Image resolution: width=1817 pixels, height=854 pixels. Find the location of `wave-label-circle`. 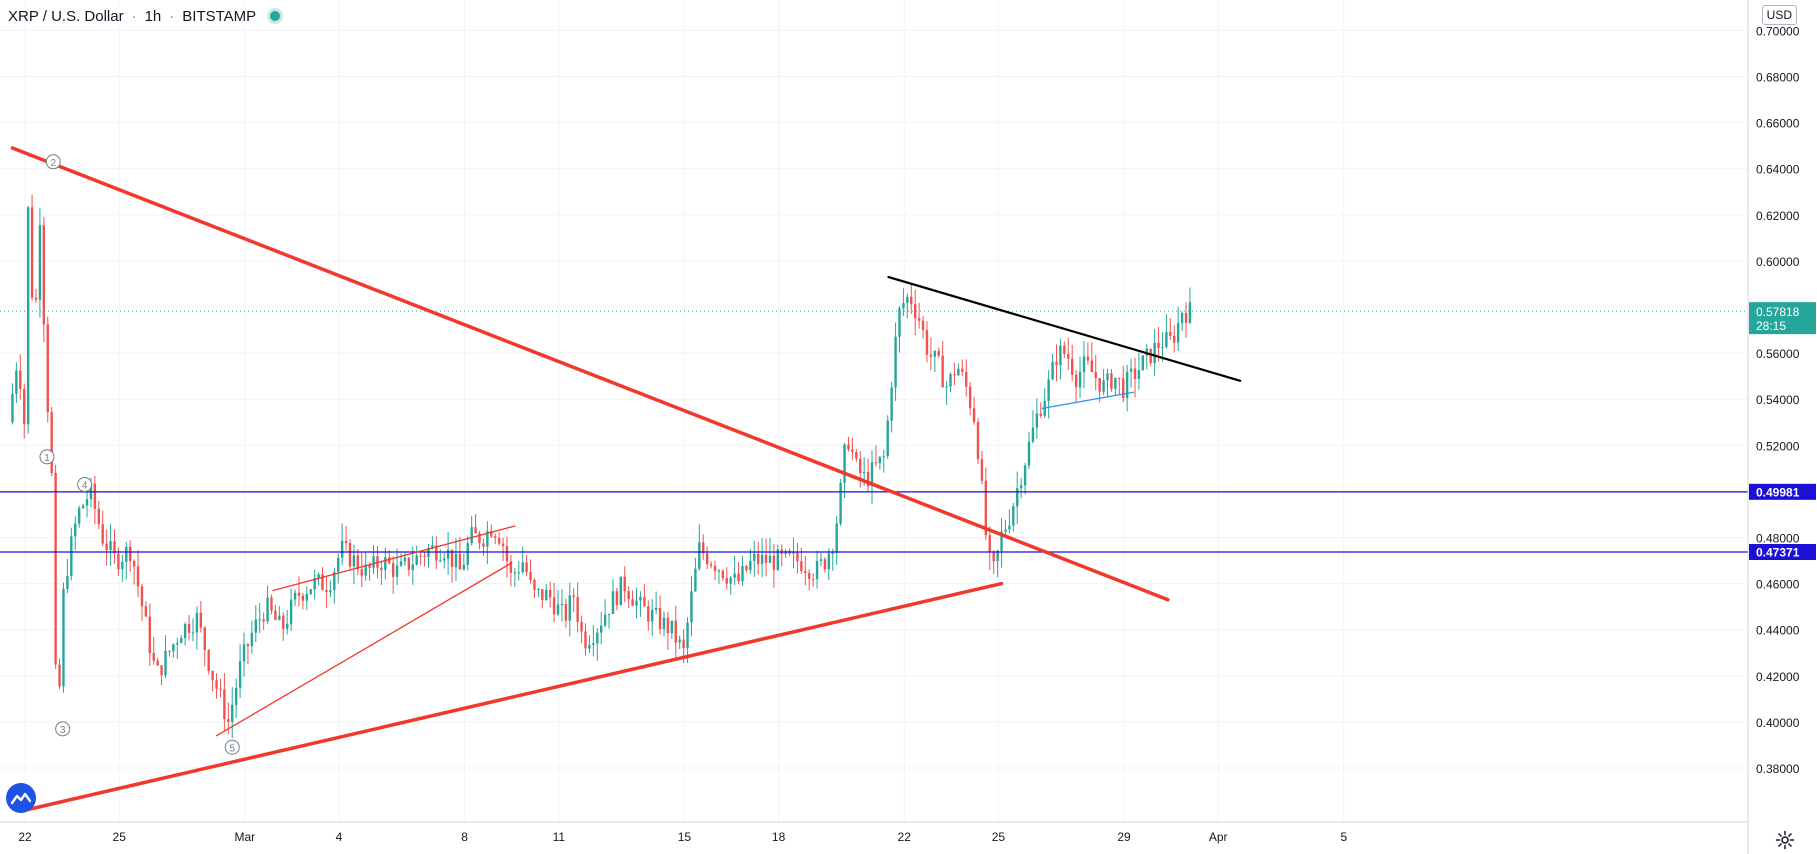

wave-label-circle is located at coordinates (232, 747).